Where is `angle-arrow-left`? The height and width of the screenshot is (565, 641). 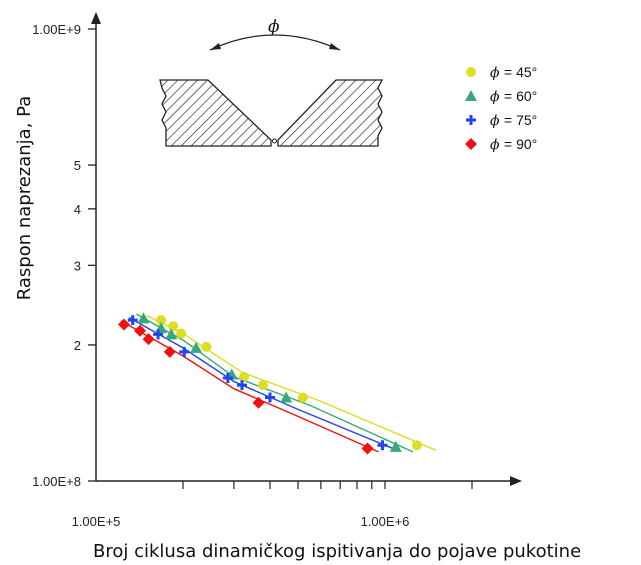 angle-arrow-left is located at coordinates (215, 46).